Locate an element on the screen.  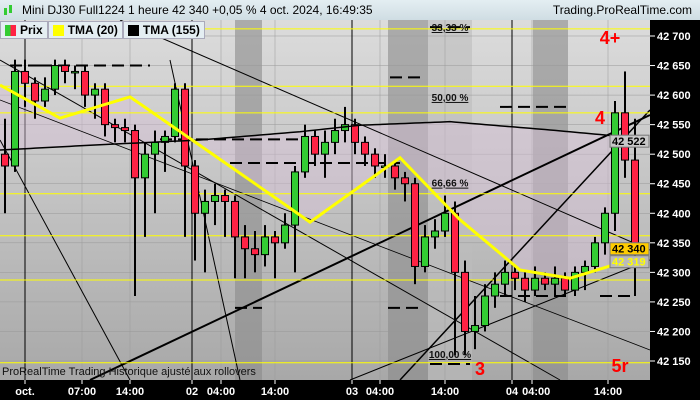
x-tick-label: 03 is located at coordinates (352, 392).